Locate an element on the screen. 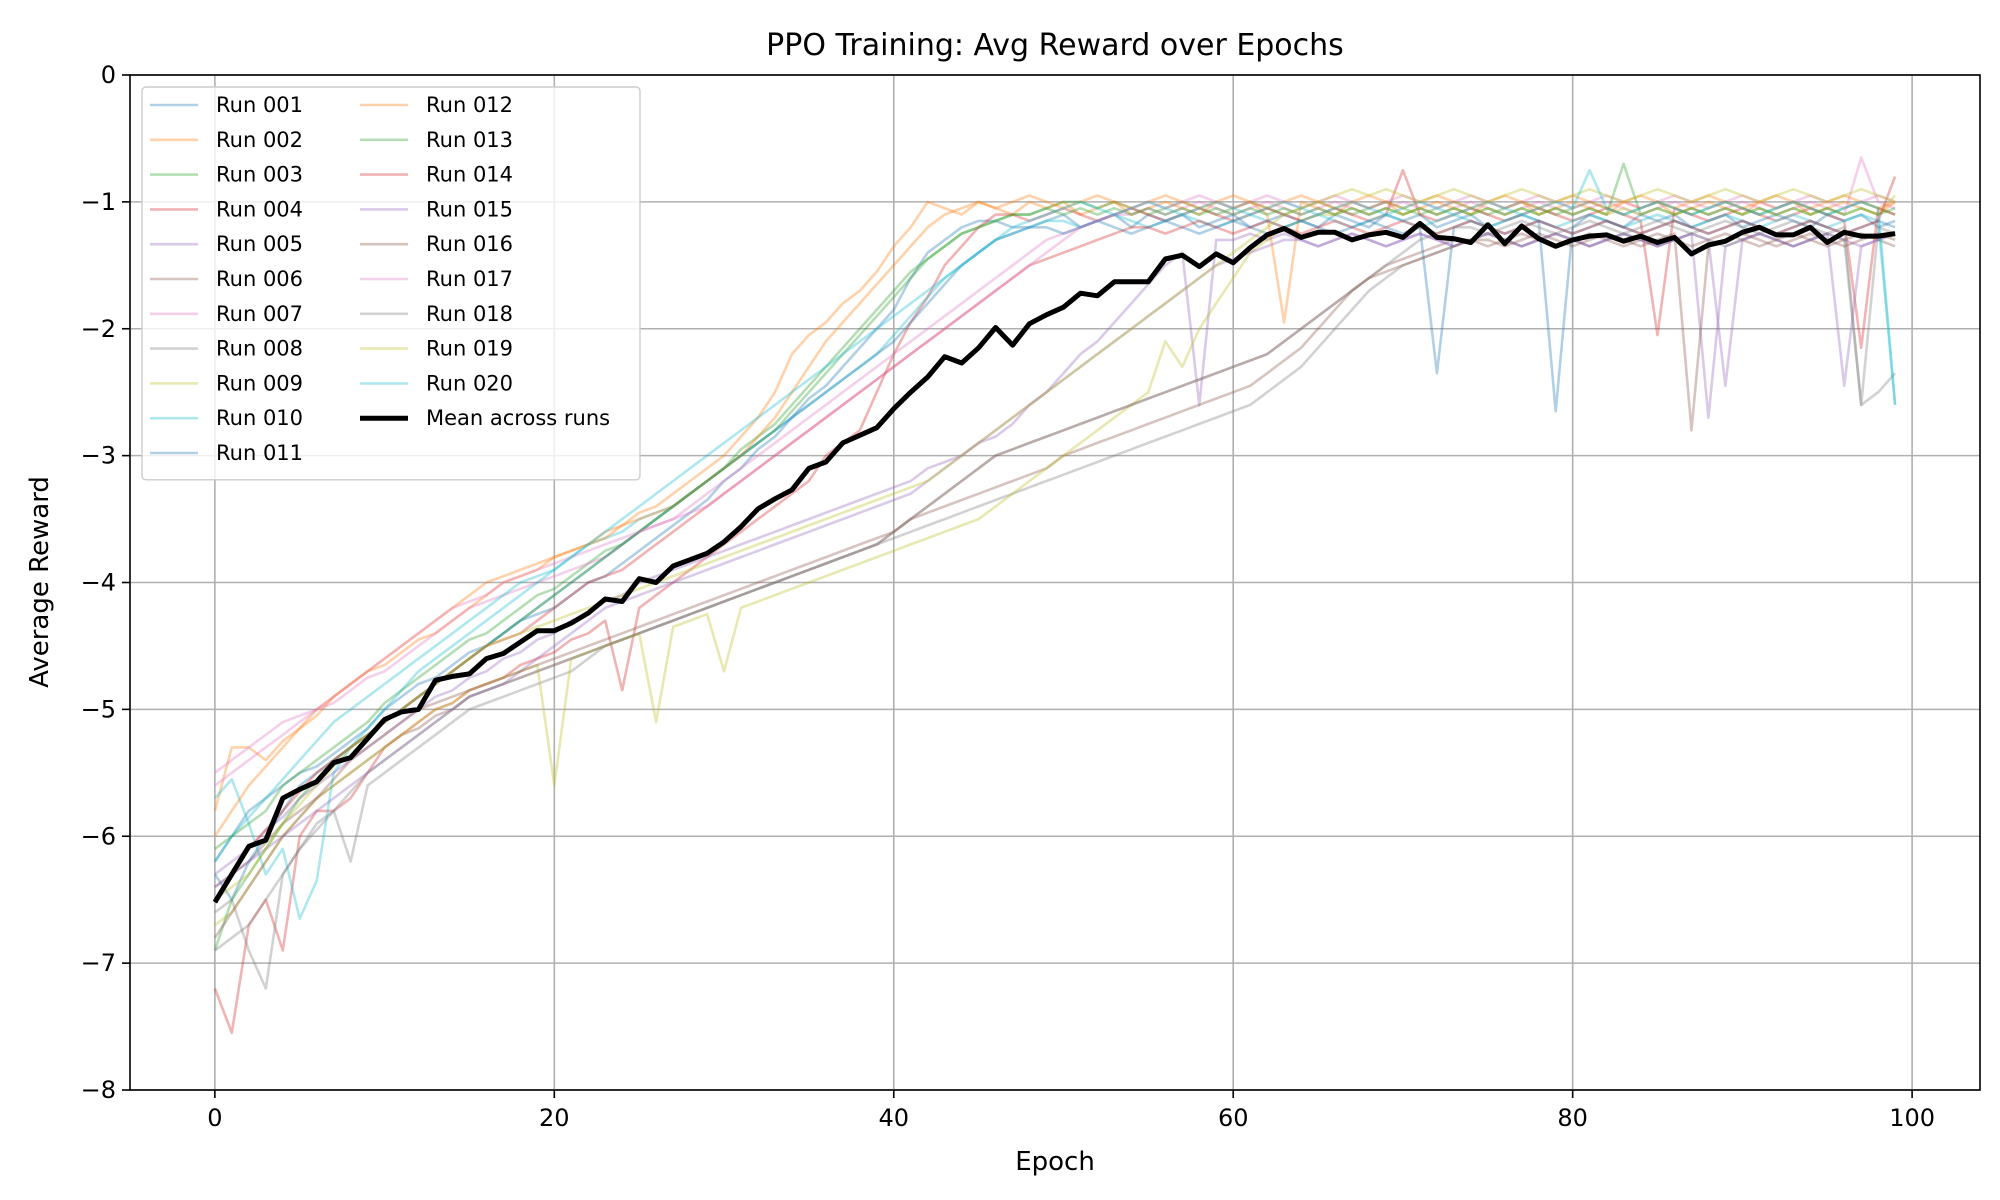 This screenshot has width=2000, height=1200. legend-label: Run 002 is located at coordinates (259, 140).